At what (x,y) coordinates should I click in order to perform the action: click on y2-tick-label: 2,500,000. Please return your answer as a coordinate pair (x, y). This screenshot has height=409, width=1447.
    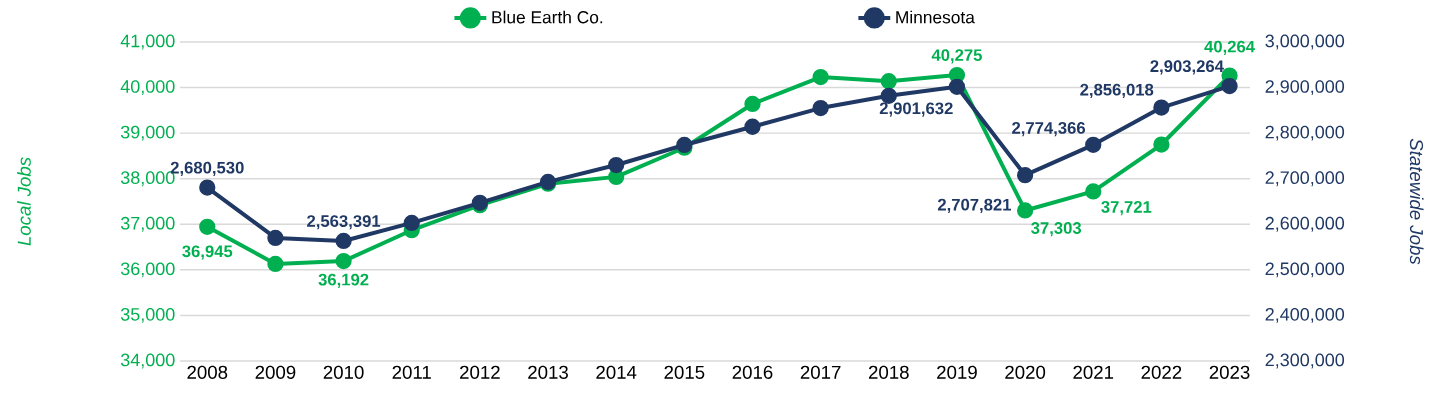
    Looking at the image, I should click on (1305, 270).